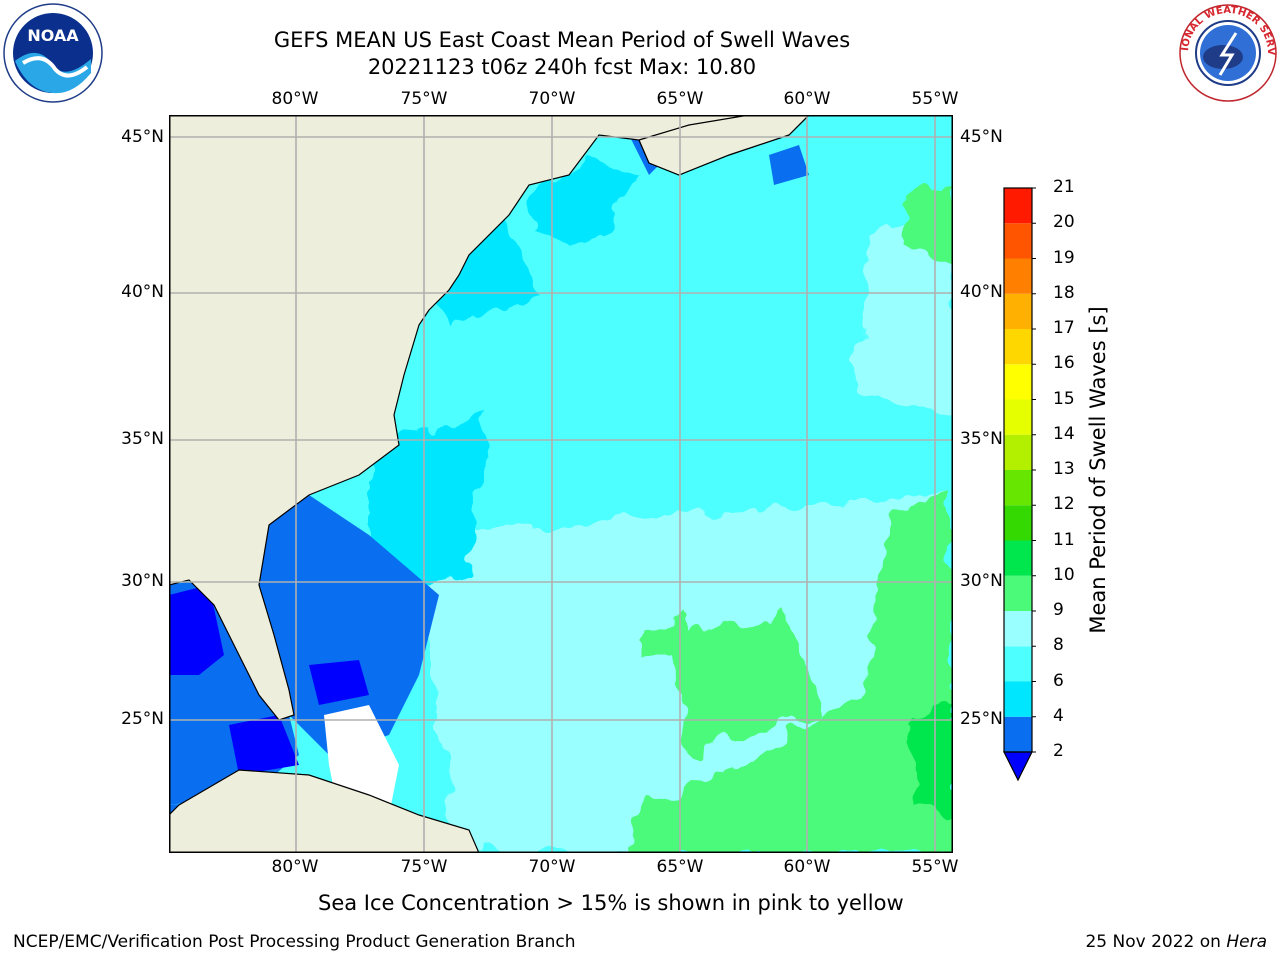 The height and width of the screenshot is (960, 1280). I want to click on lat-tick-right: 35°N, so click(981, 439).